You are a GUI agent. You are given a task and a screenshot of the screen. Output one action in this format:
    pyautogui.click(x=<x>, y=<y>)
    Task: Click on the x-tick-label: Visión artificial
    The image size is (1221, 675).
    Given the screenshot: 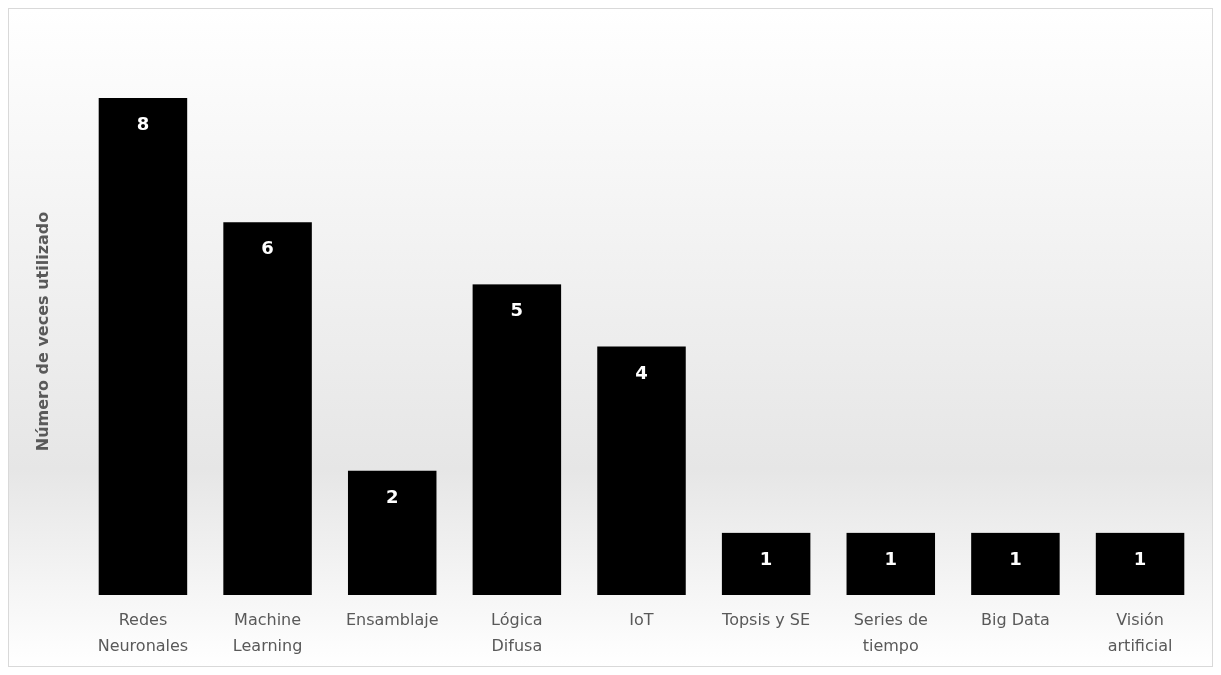 What is the action you would take?
    pyautogui.click(x=1140, y=632)
    